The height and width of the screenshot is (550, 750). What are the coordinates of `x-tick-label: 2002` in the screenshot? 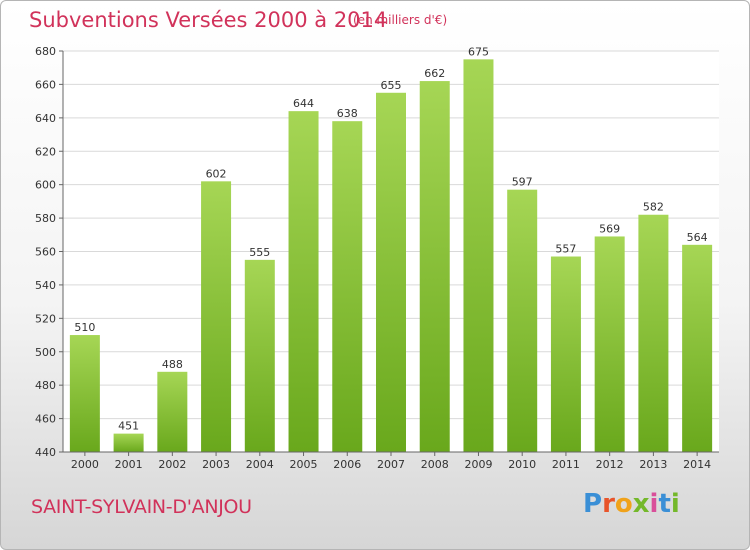 It's located at (172, 464).